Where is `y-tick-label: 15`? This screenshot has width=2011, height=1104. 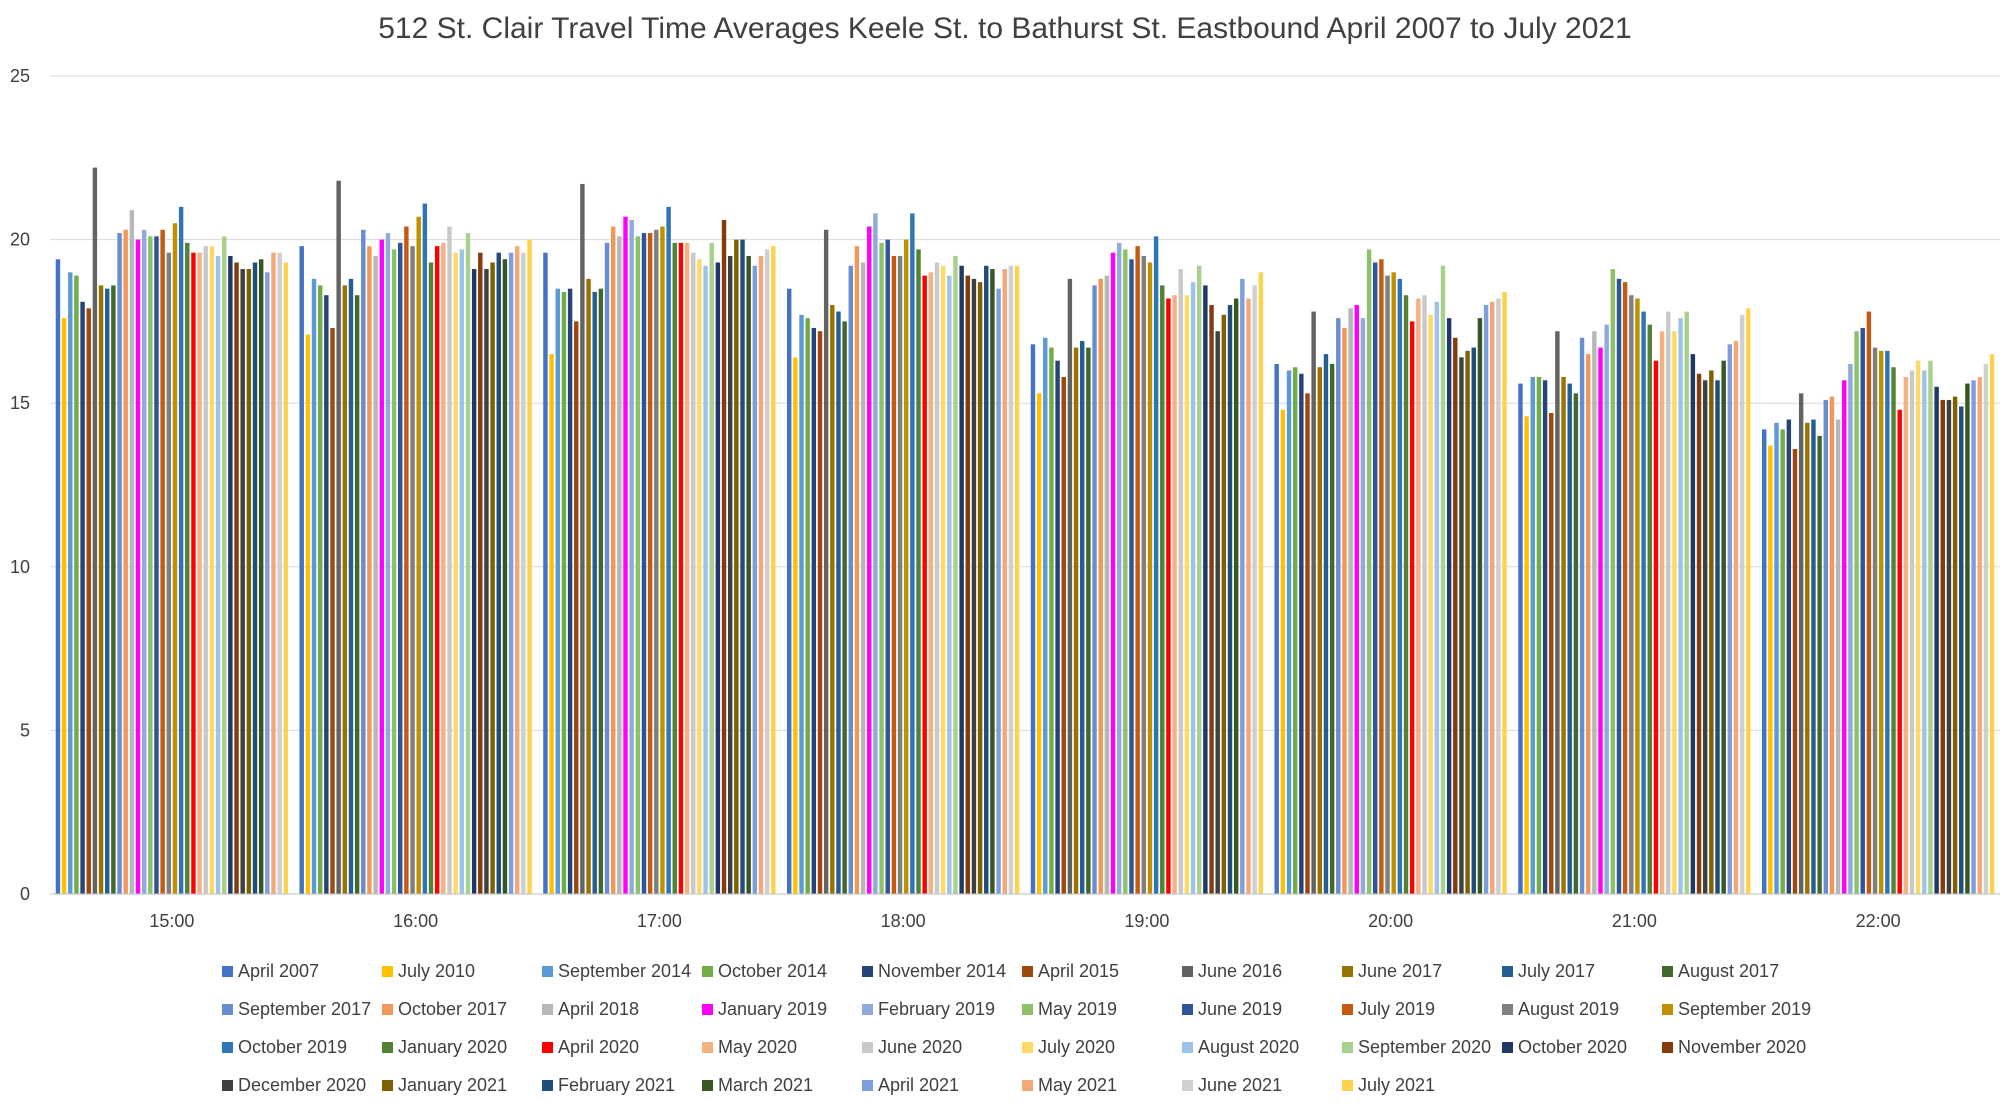 y-tick-label: 15 is located at coordinates (20, 403).